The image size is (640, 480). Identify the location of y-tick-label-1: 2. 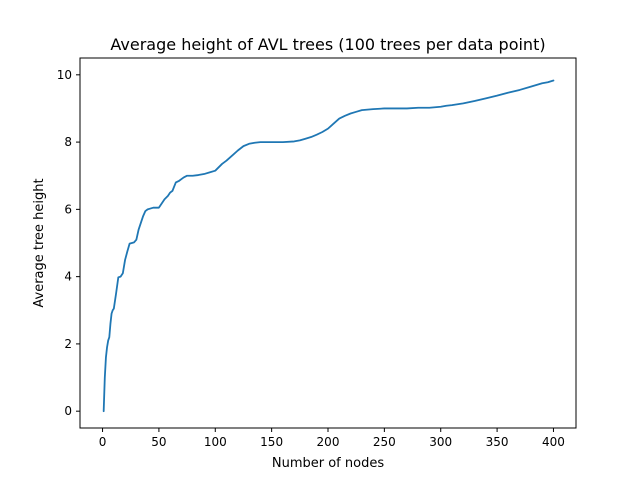
(68, 344).